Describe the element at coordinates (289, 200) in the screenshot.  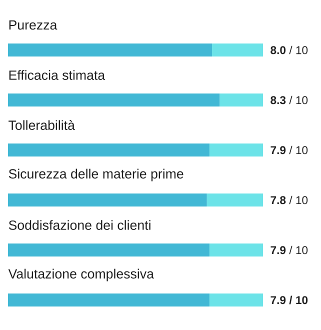
I see `data-label: 7.8 / 10` at that location.